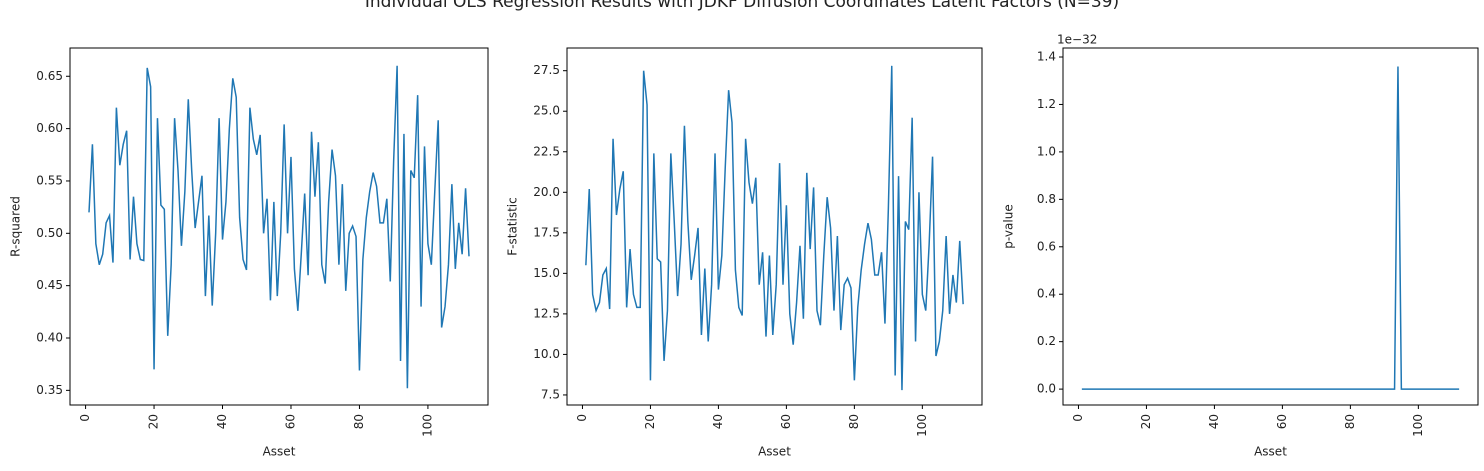 This screenshot has width=1484, height=471. I want to click on y-tick-label: 10.0, so click(546, 354).